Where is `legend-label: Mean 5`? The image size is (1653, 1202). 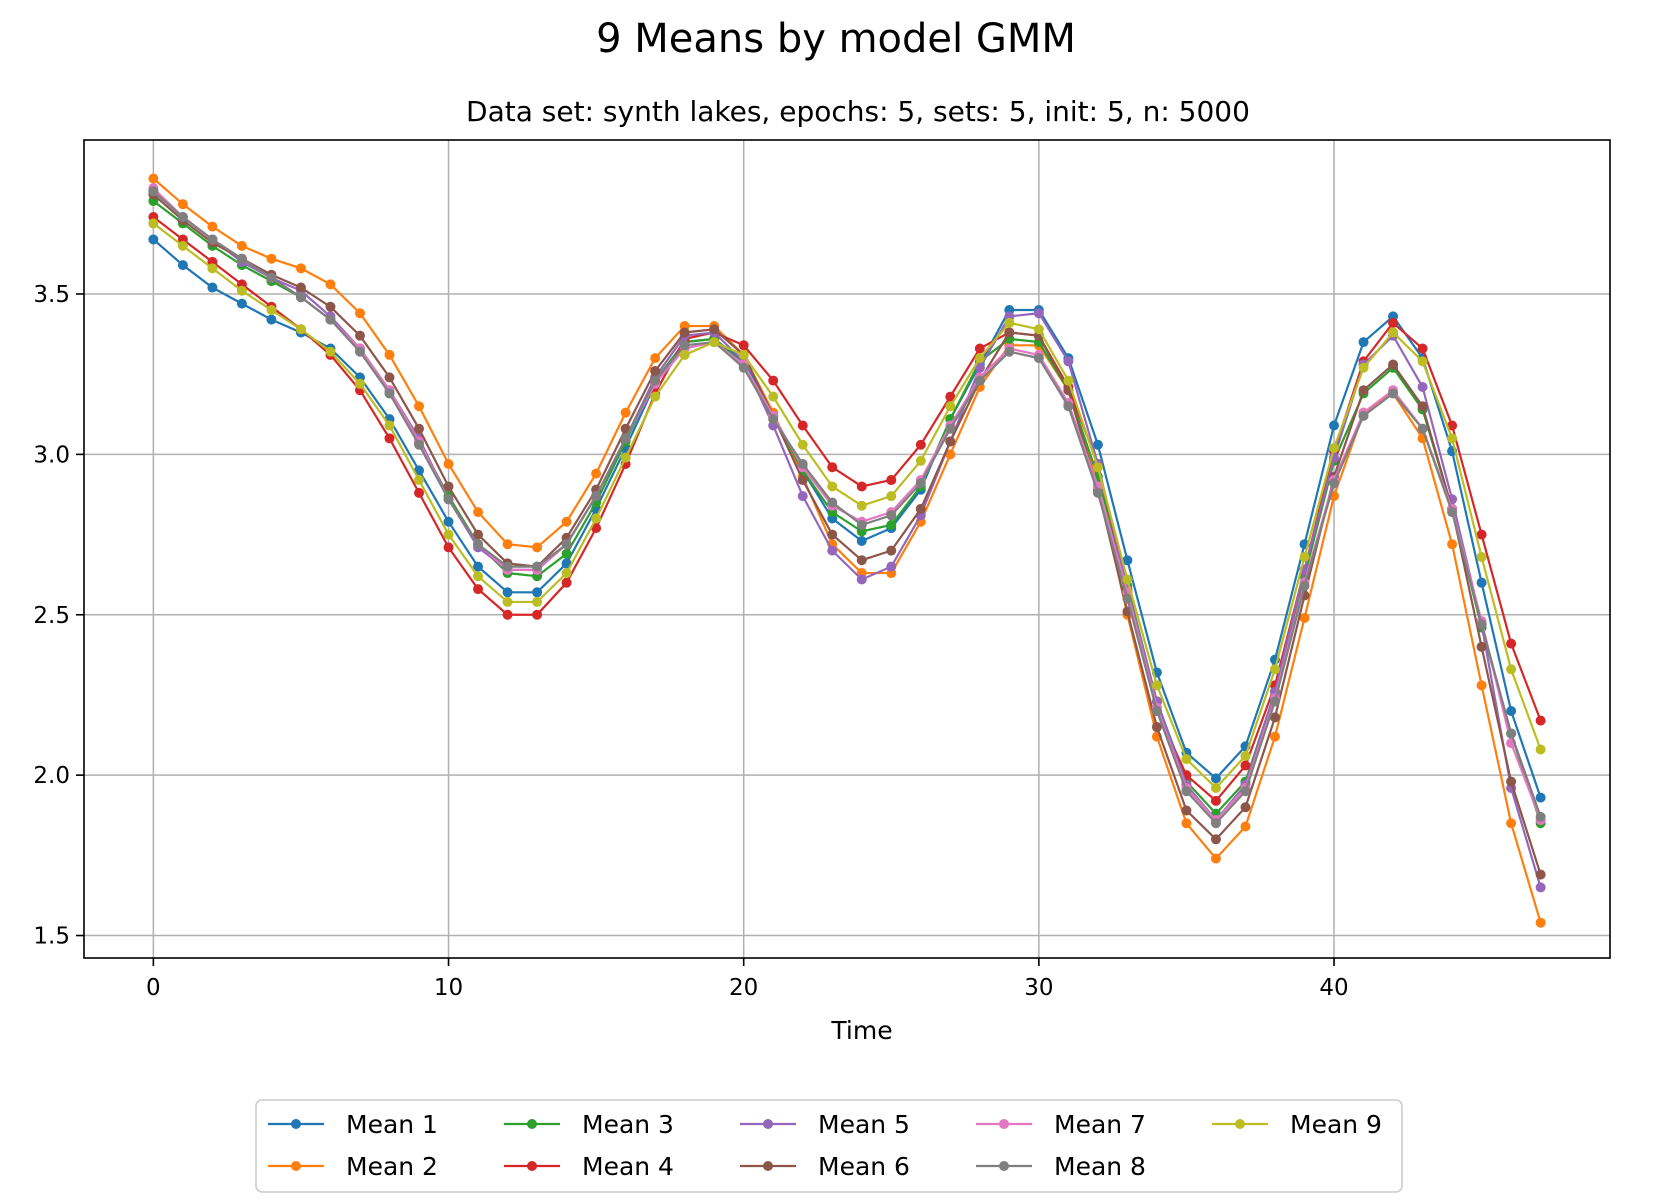
legend-label: Mean 5 is located at coordinates (864, 1124).